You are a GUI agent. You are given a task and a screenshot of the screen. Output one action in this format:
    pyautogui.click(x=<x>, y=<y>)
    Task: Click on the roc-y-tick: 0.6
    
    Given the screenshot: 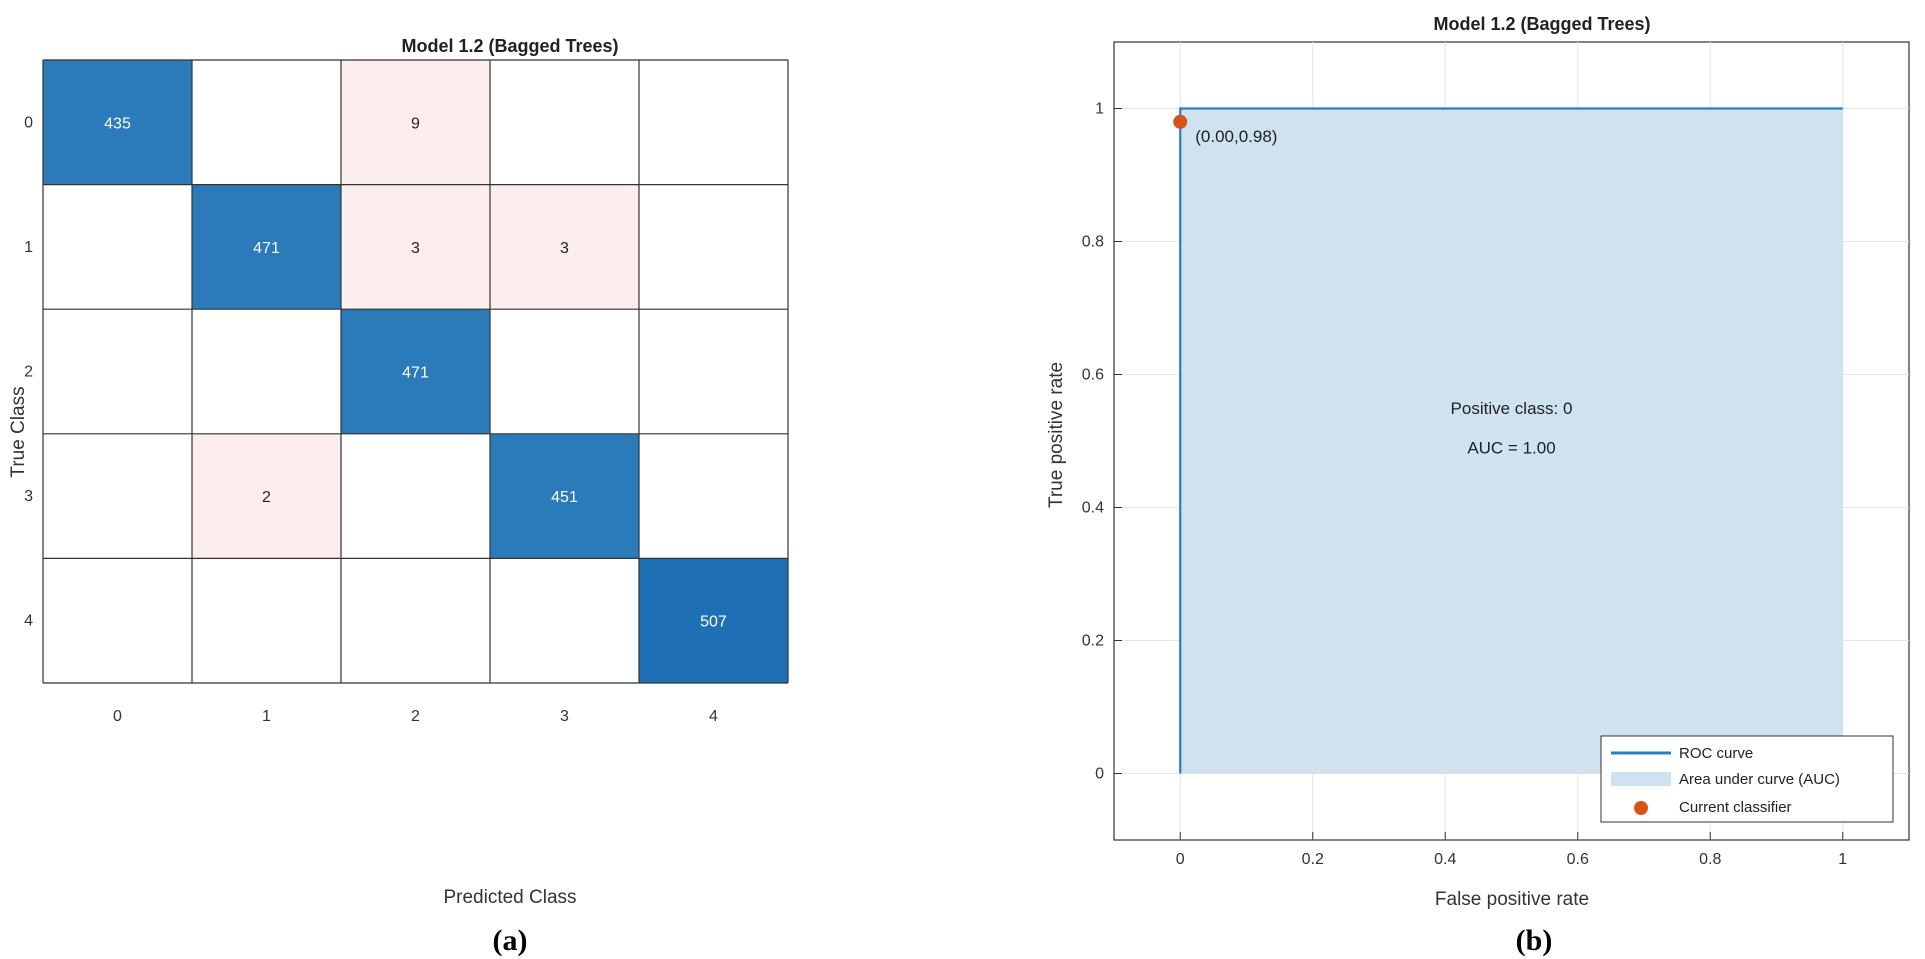 What is the action you would take?
    pyautogui.click(x=1093, y=375)
    